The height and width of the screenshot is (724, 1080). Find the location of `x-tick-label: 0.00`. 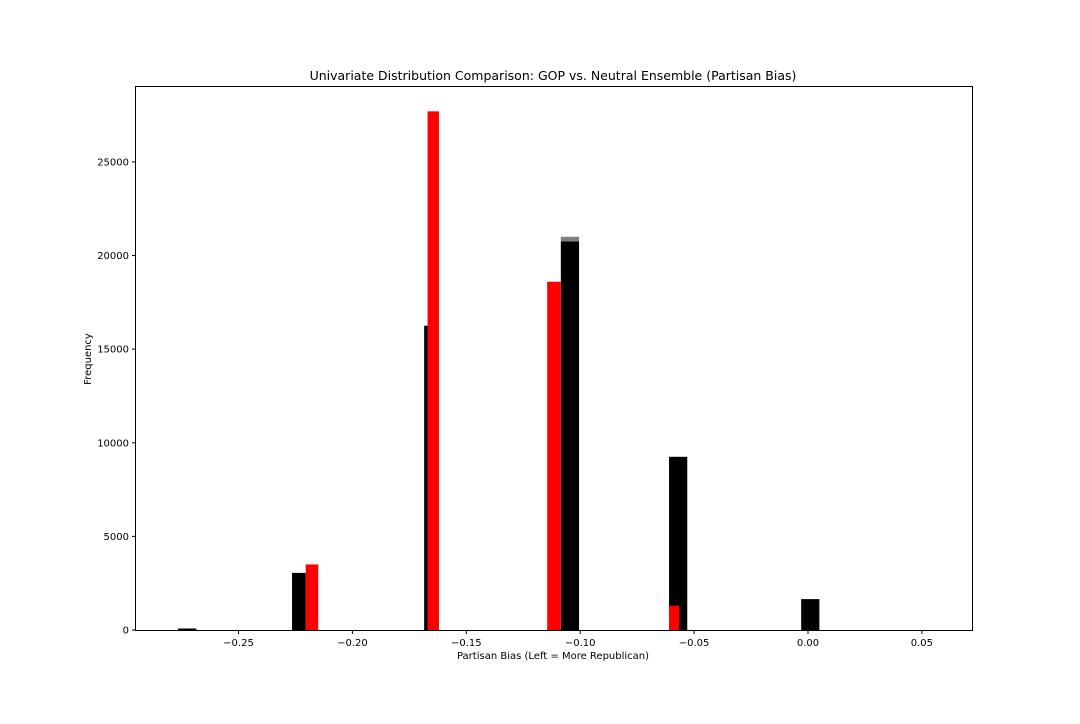

x-tick-label: 0.00 is located at coordinates (808, 643).